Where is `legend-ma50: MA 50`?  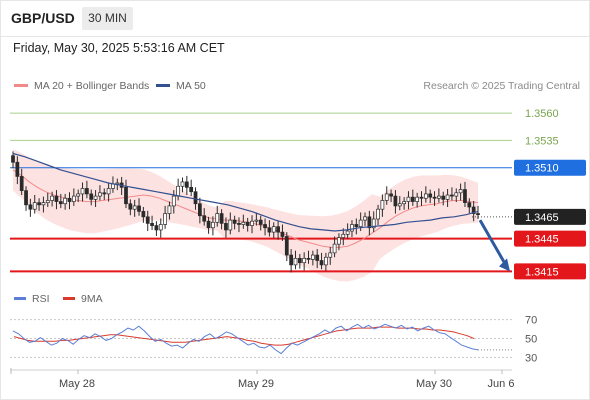
legend-ma50: MA 50 is located at coordinates (181, 86).